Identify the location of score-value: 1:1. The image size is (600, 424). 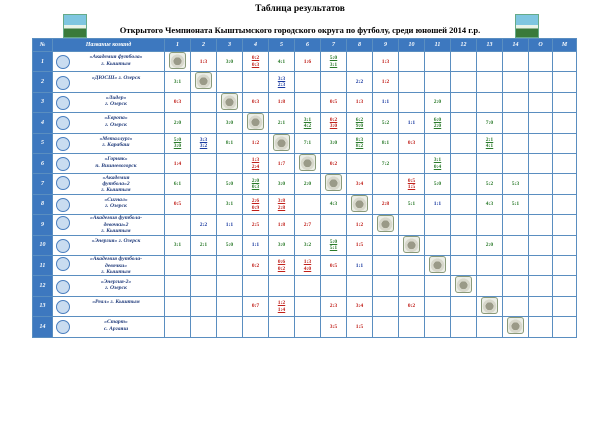
(359, 265).